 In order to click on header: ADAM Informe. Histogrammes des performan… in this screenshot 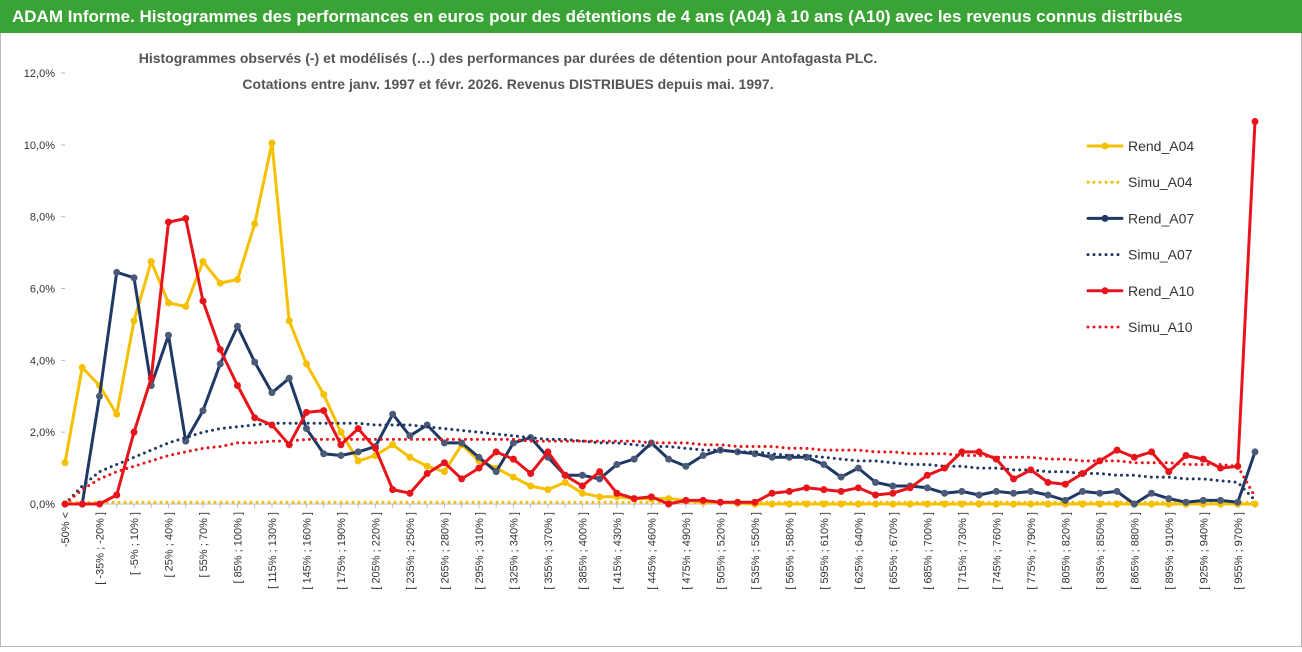, I will do `click(597, 16)`.